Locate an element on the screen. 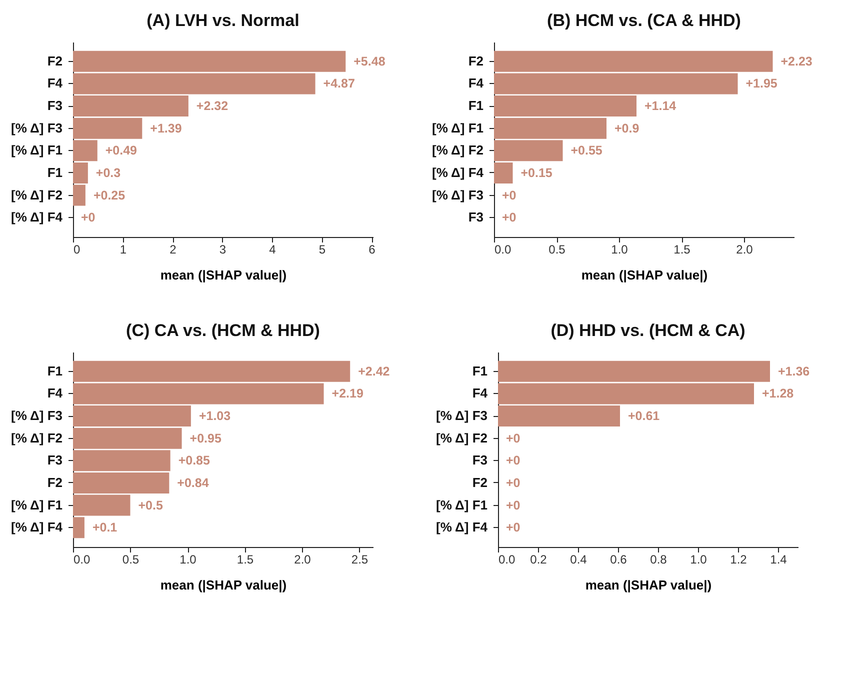 This screenshot has width=853, height=683. x-tick-label: 0.6 is located at coordinates (619, 559).